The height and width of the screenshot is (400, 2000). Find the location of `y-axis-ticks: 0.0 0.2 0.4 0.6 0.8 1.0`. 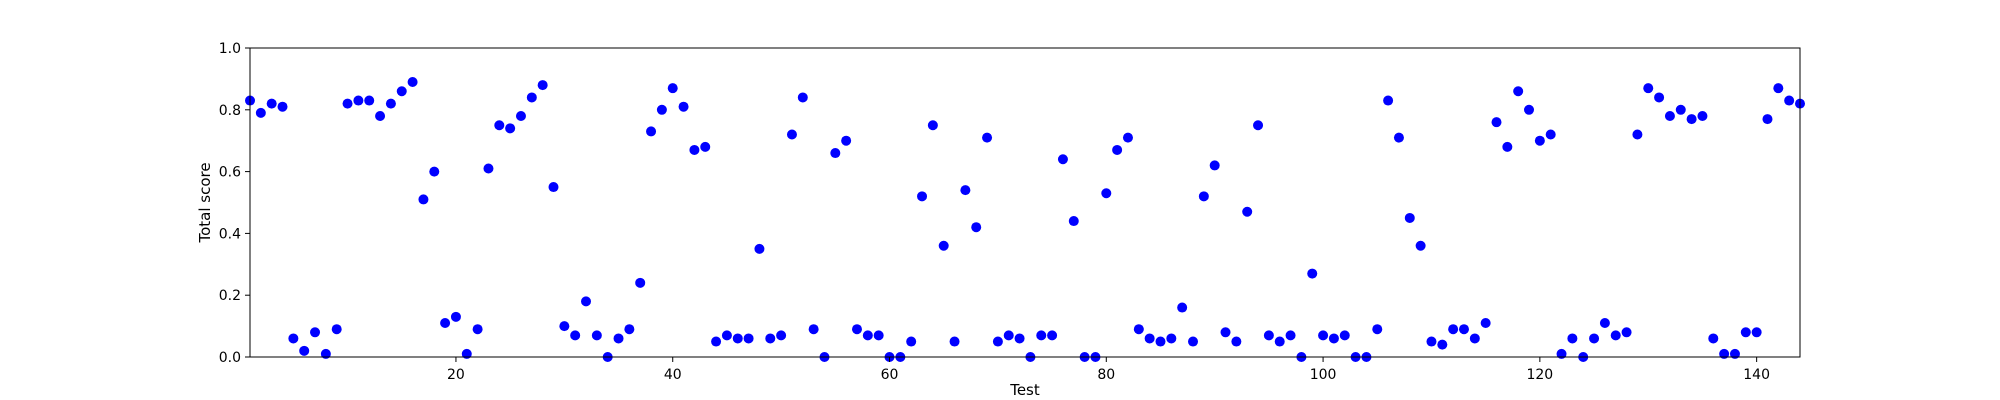

y-axis-ticks: 0.0 0.2 0.4 0.6 0.8 1.0 is located at coordinates (234, 203).